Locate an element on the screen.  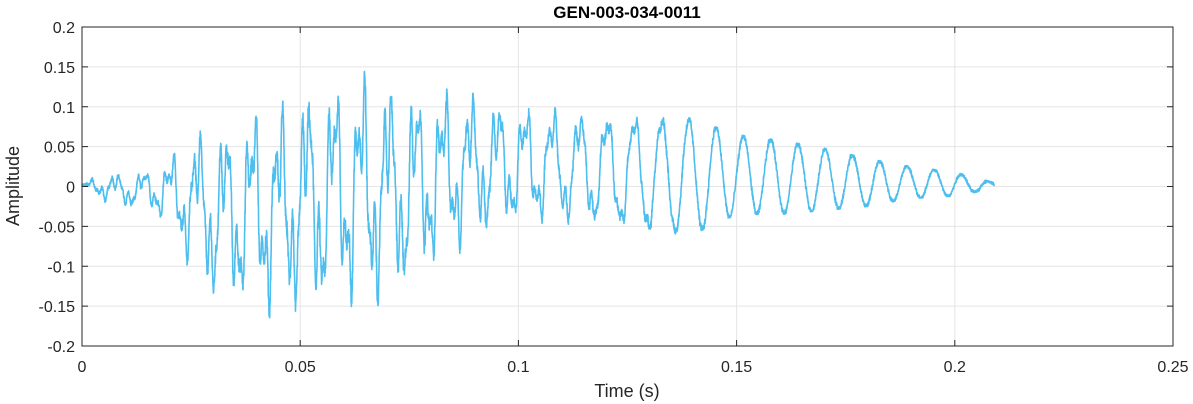
y-tick-label: 0 is located at coordinates (70, 188).